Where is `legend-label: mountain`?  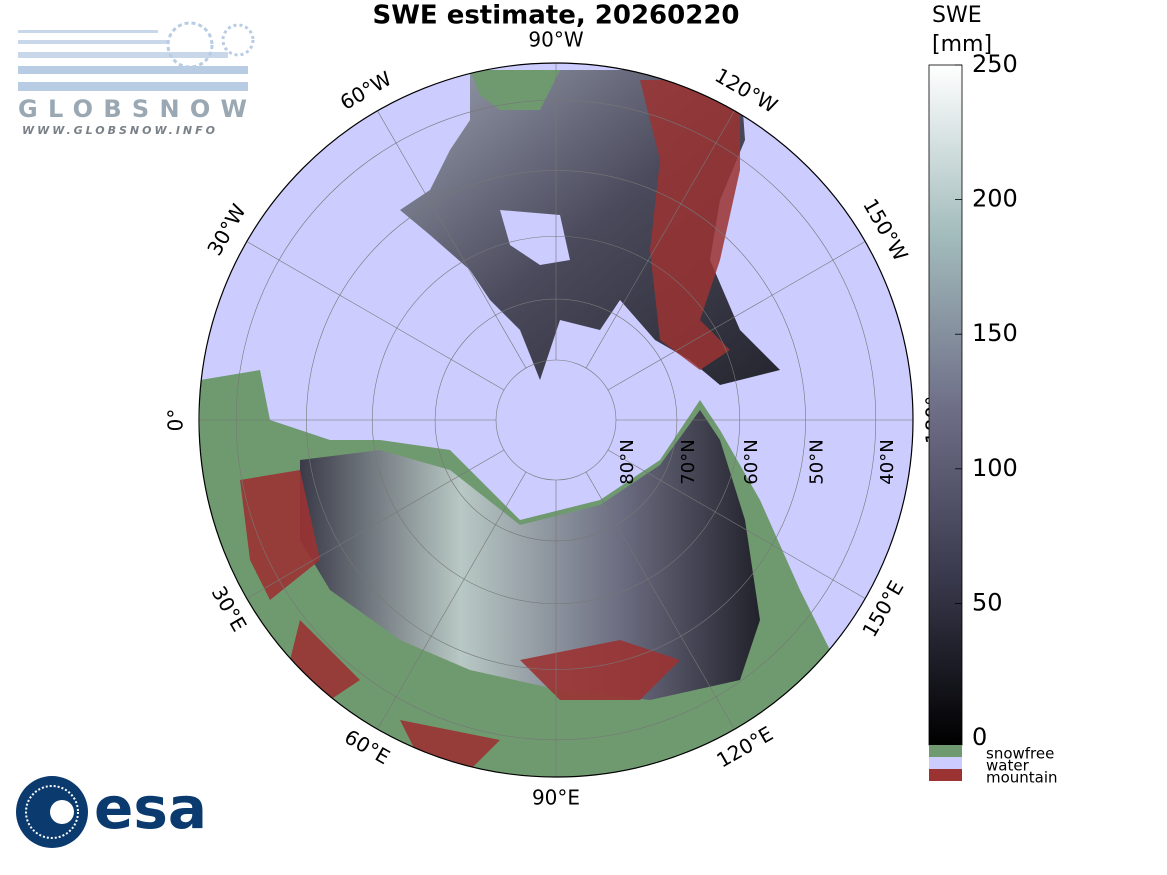
legend-label: mountain is located at coordinates (1022, 778).